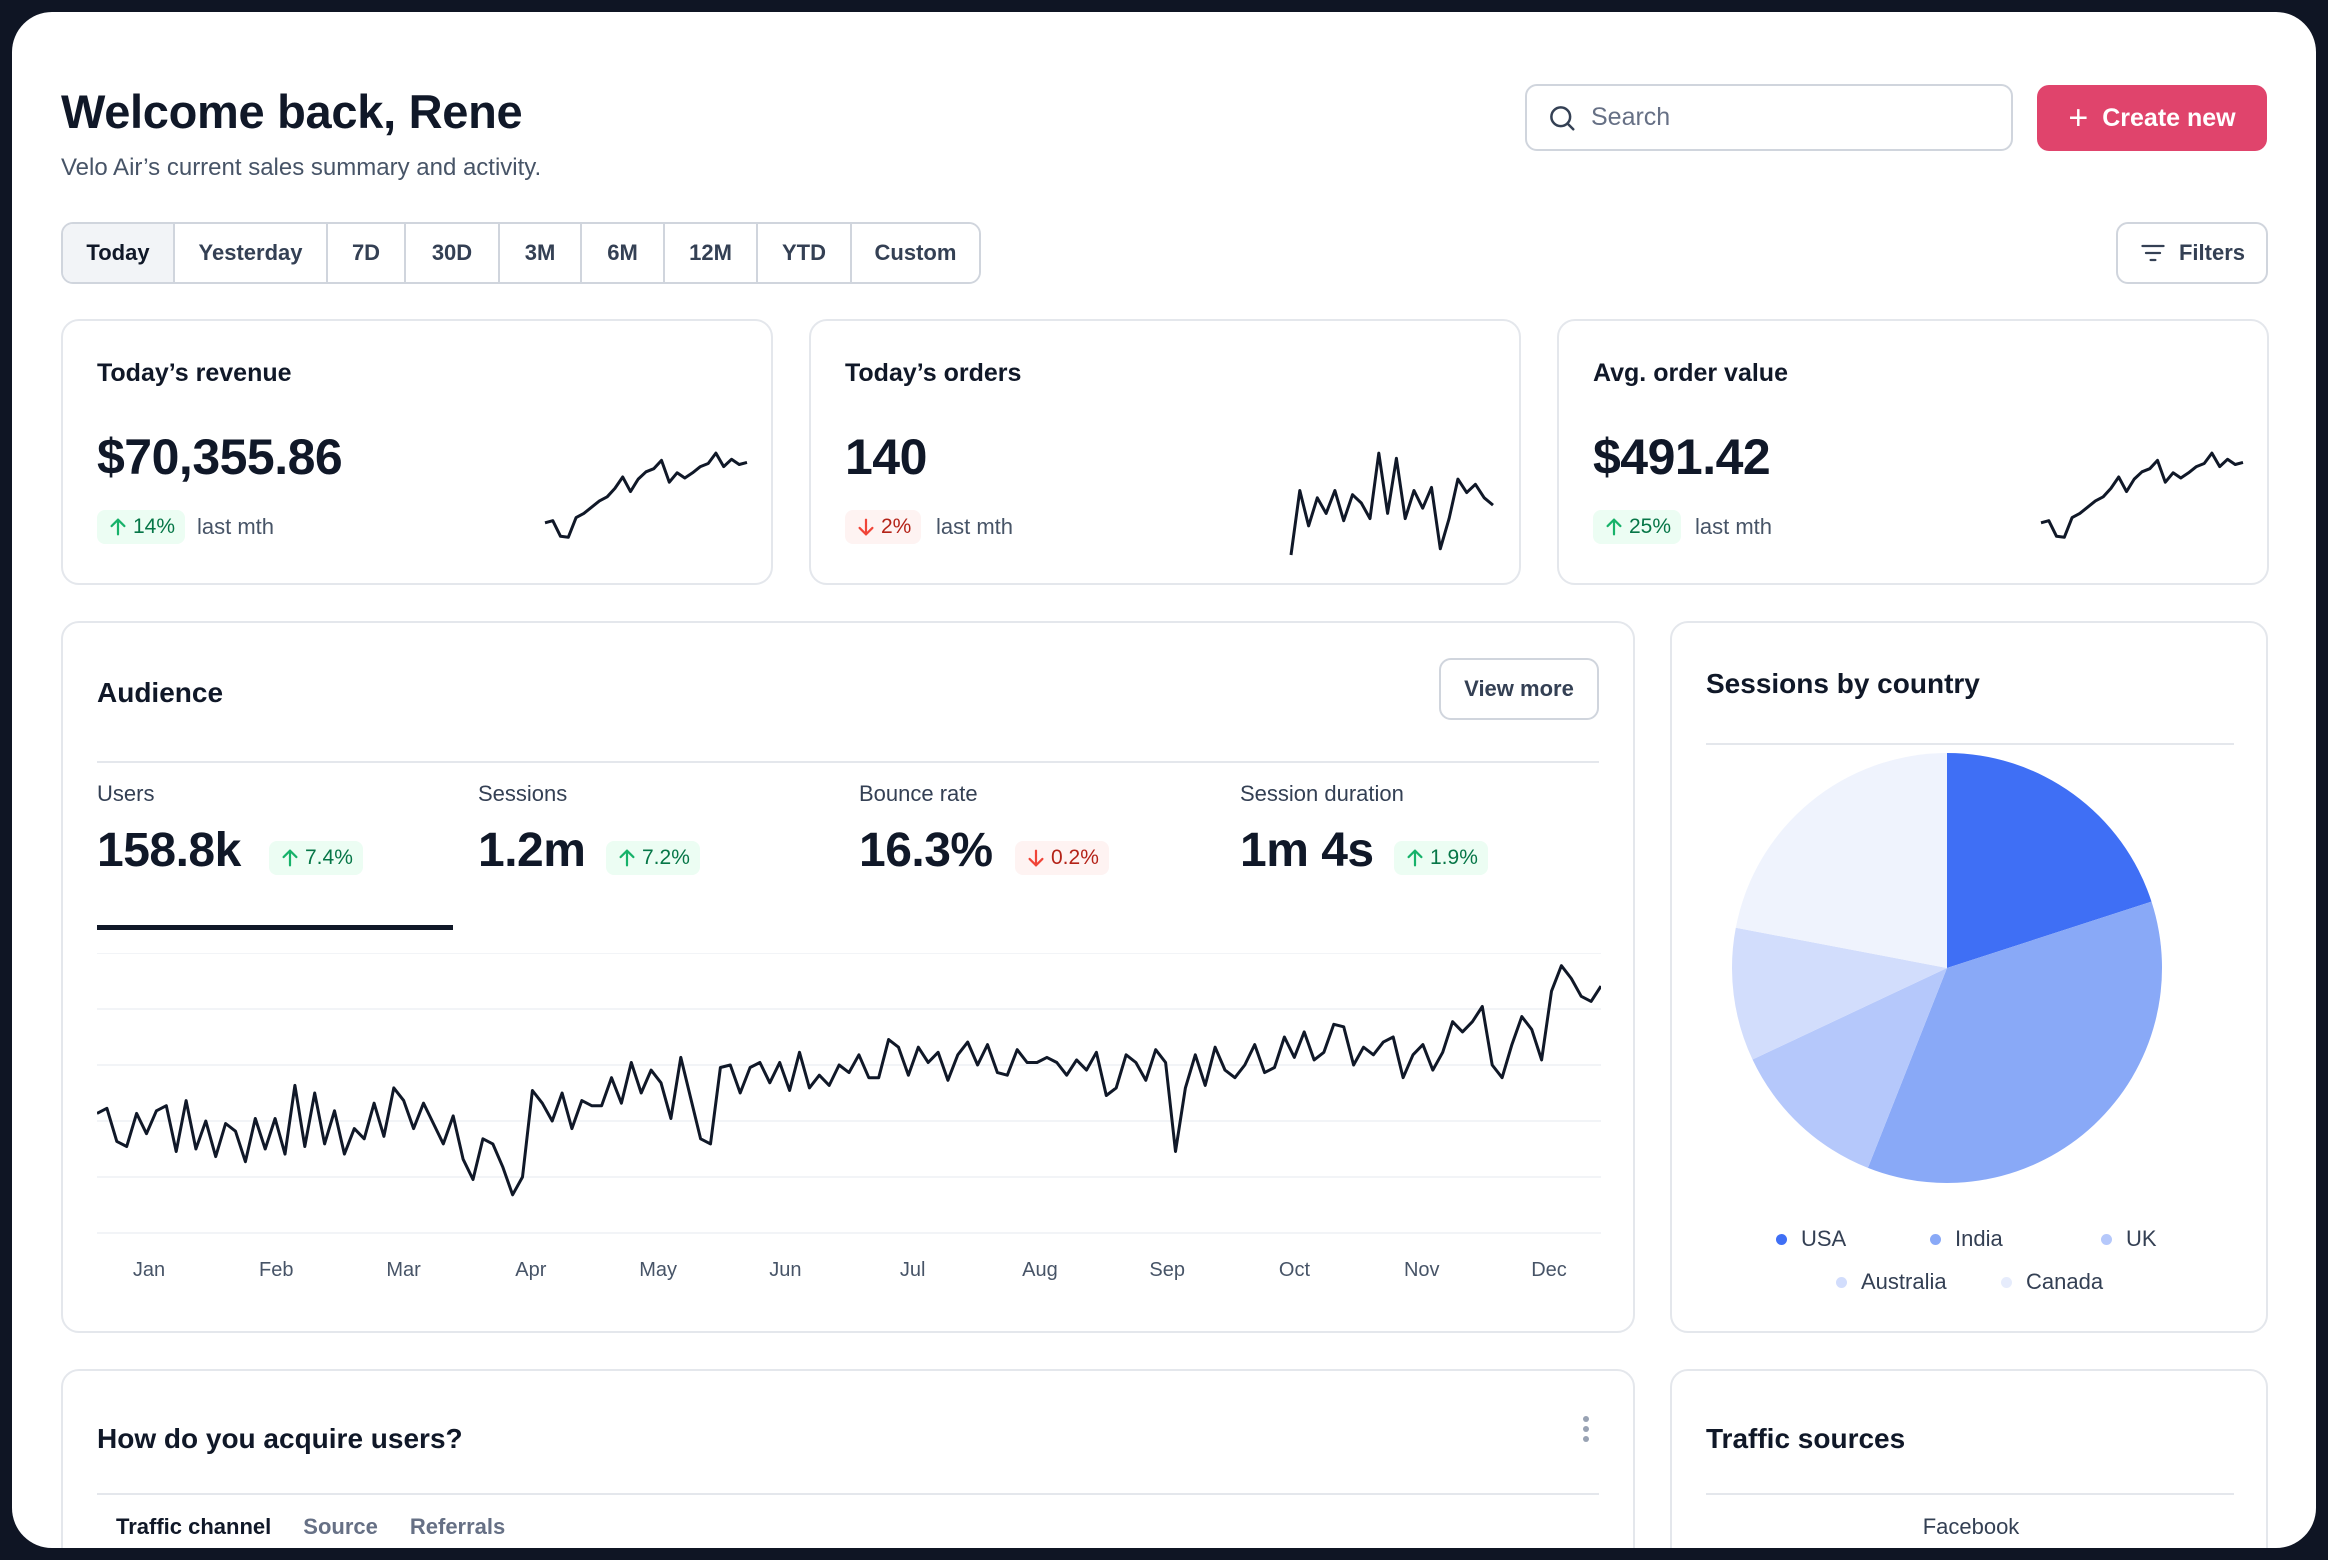 This screenshot has height=1560, width=2328. Describe the element at coordinates (1650, 526) in the screenshot. I see `change-value: 25%` at that location.